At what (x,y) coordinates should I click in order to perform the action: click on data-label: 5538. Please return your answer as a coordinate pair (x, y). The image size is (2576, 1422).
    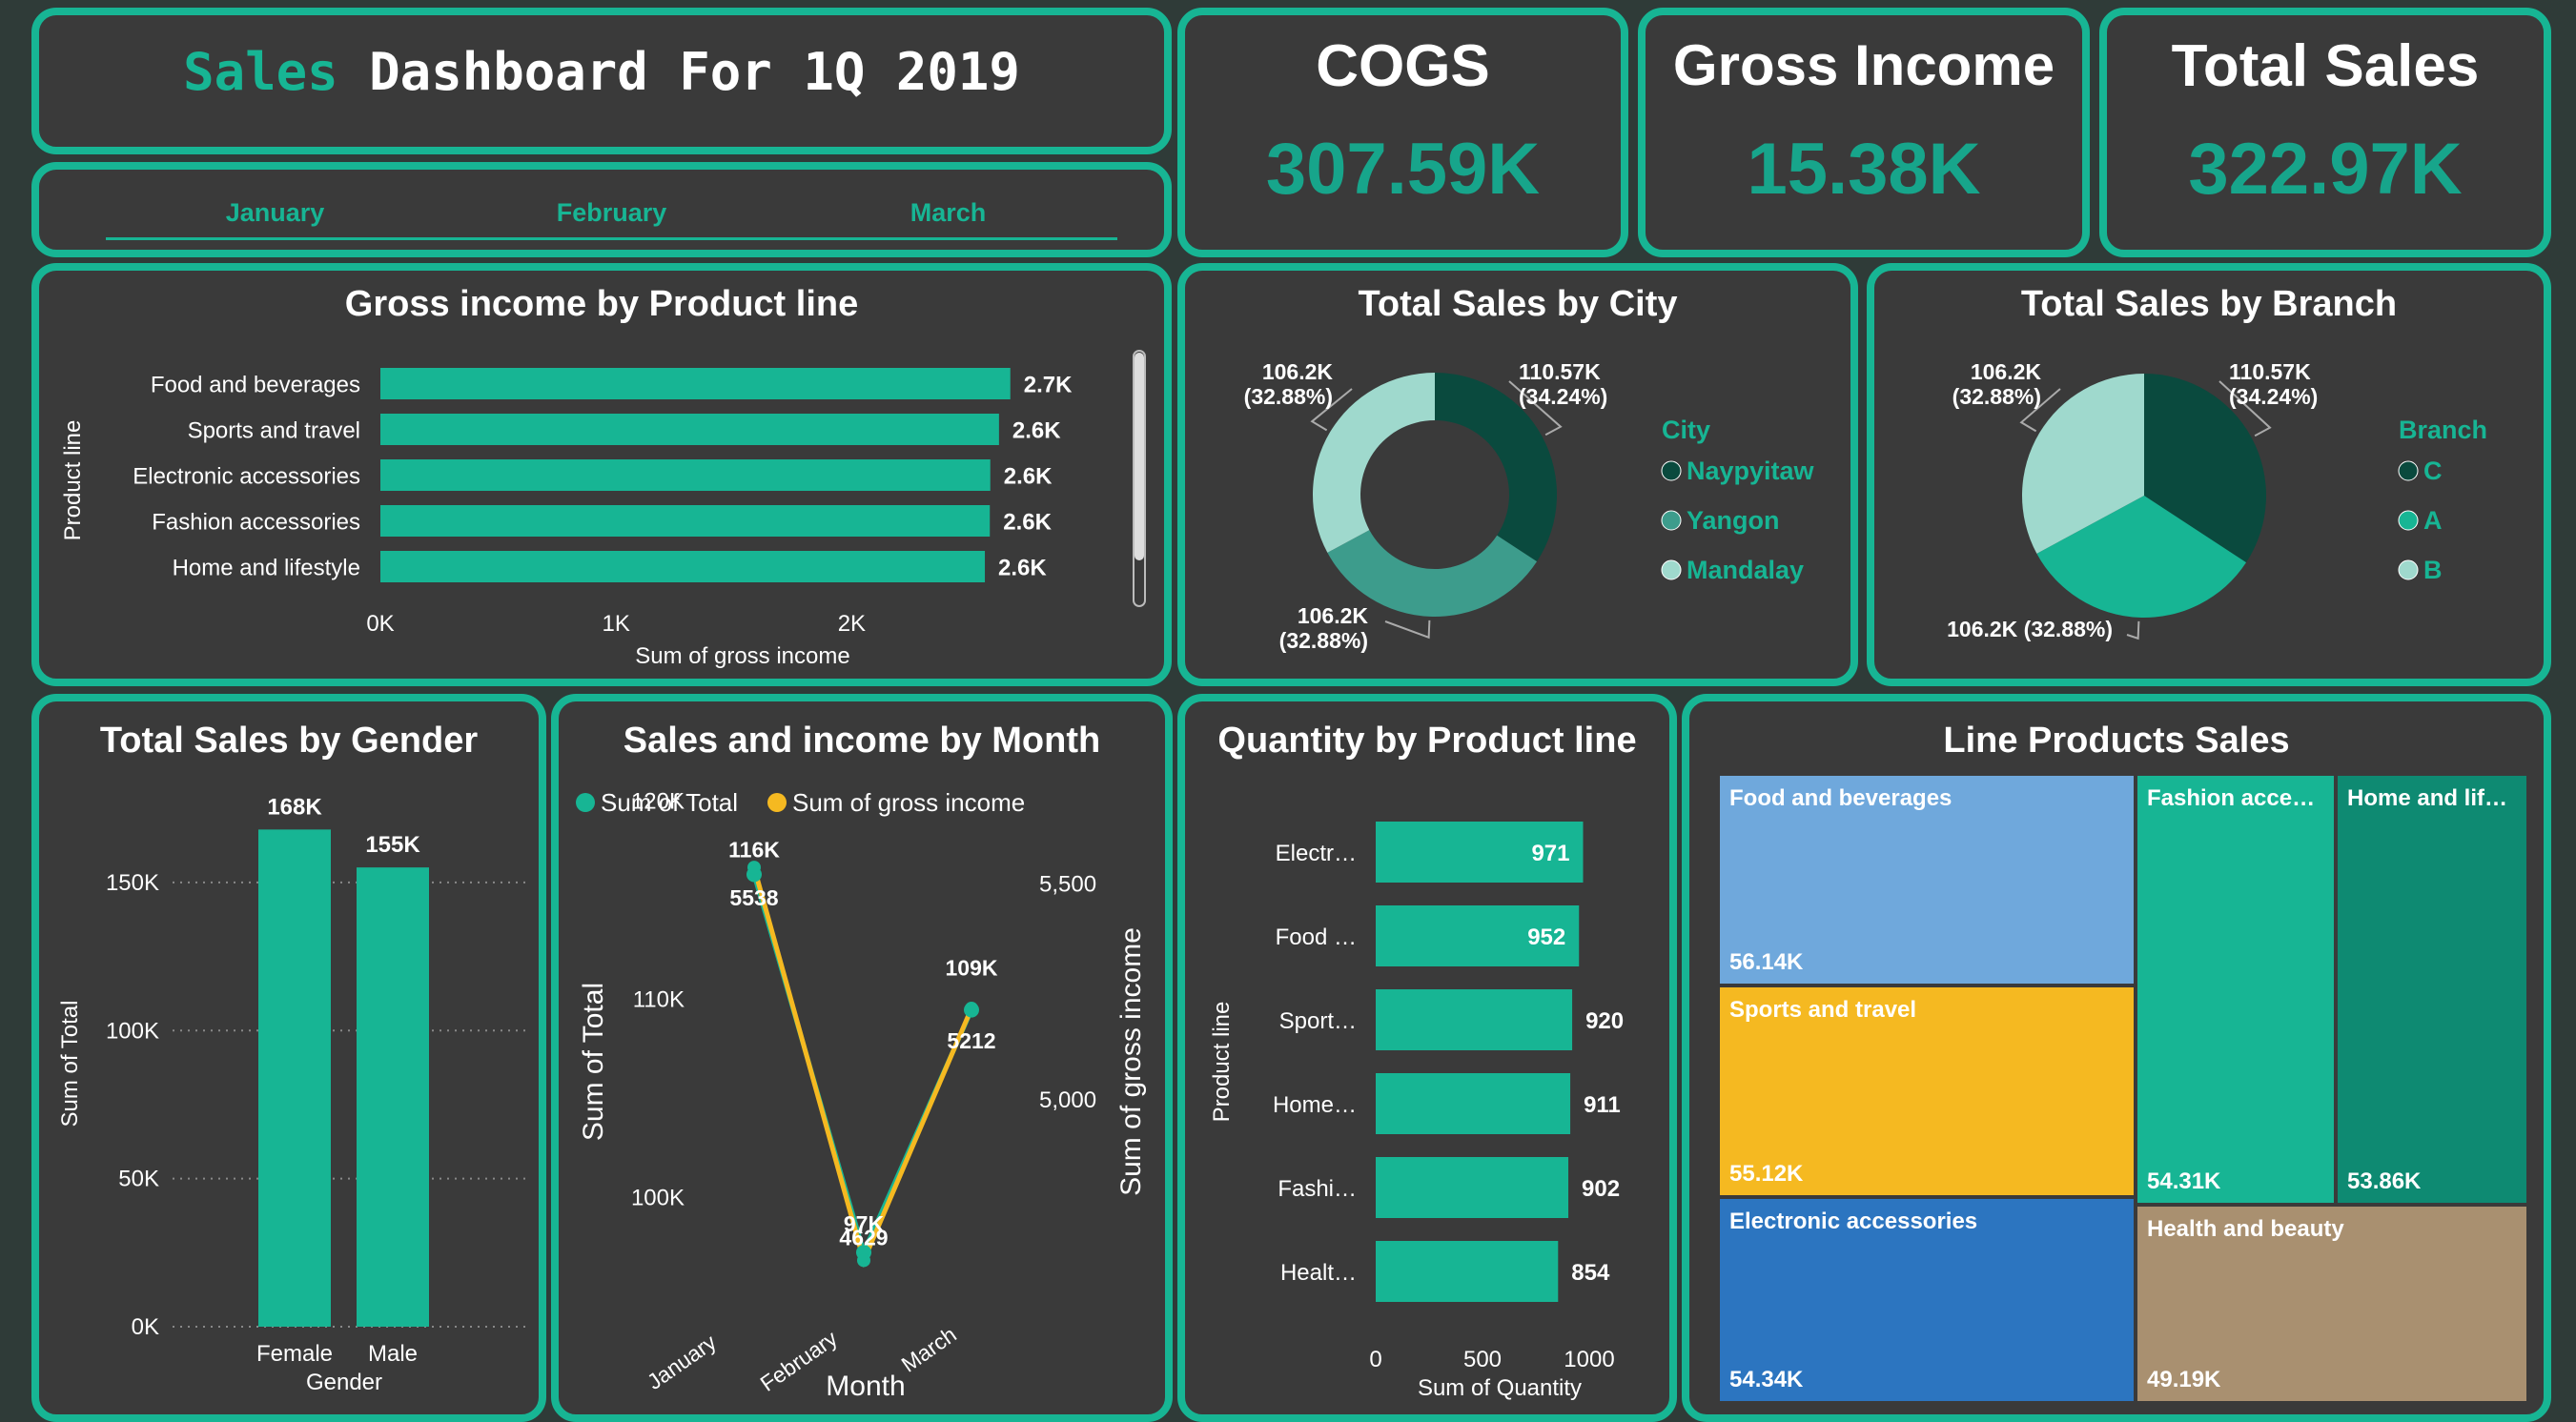
    Looking at the image, I should click on (753, 897).